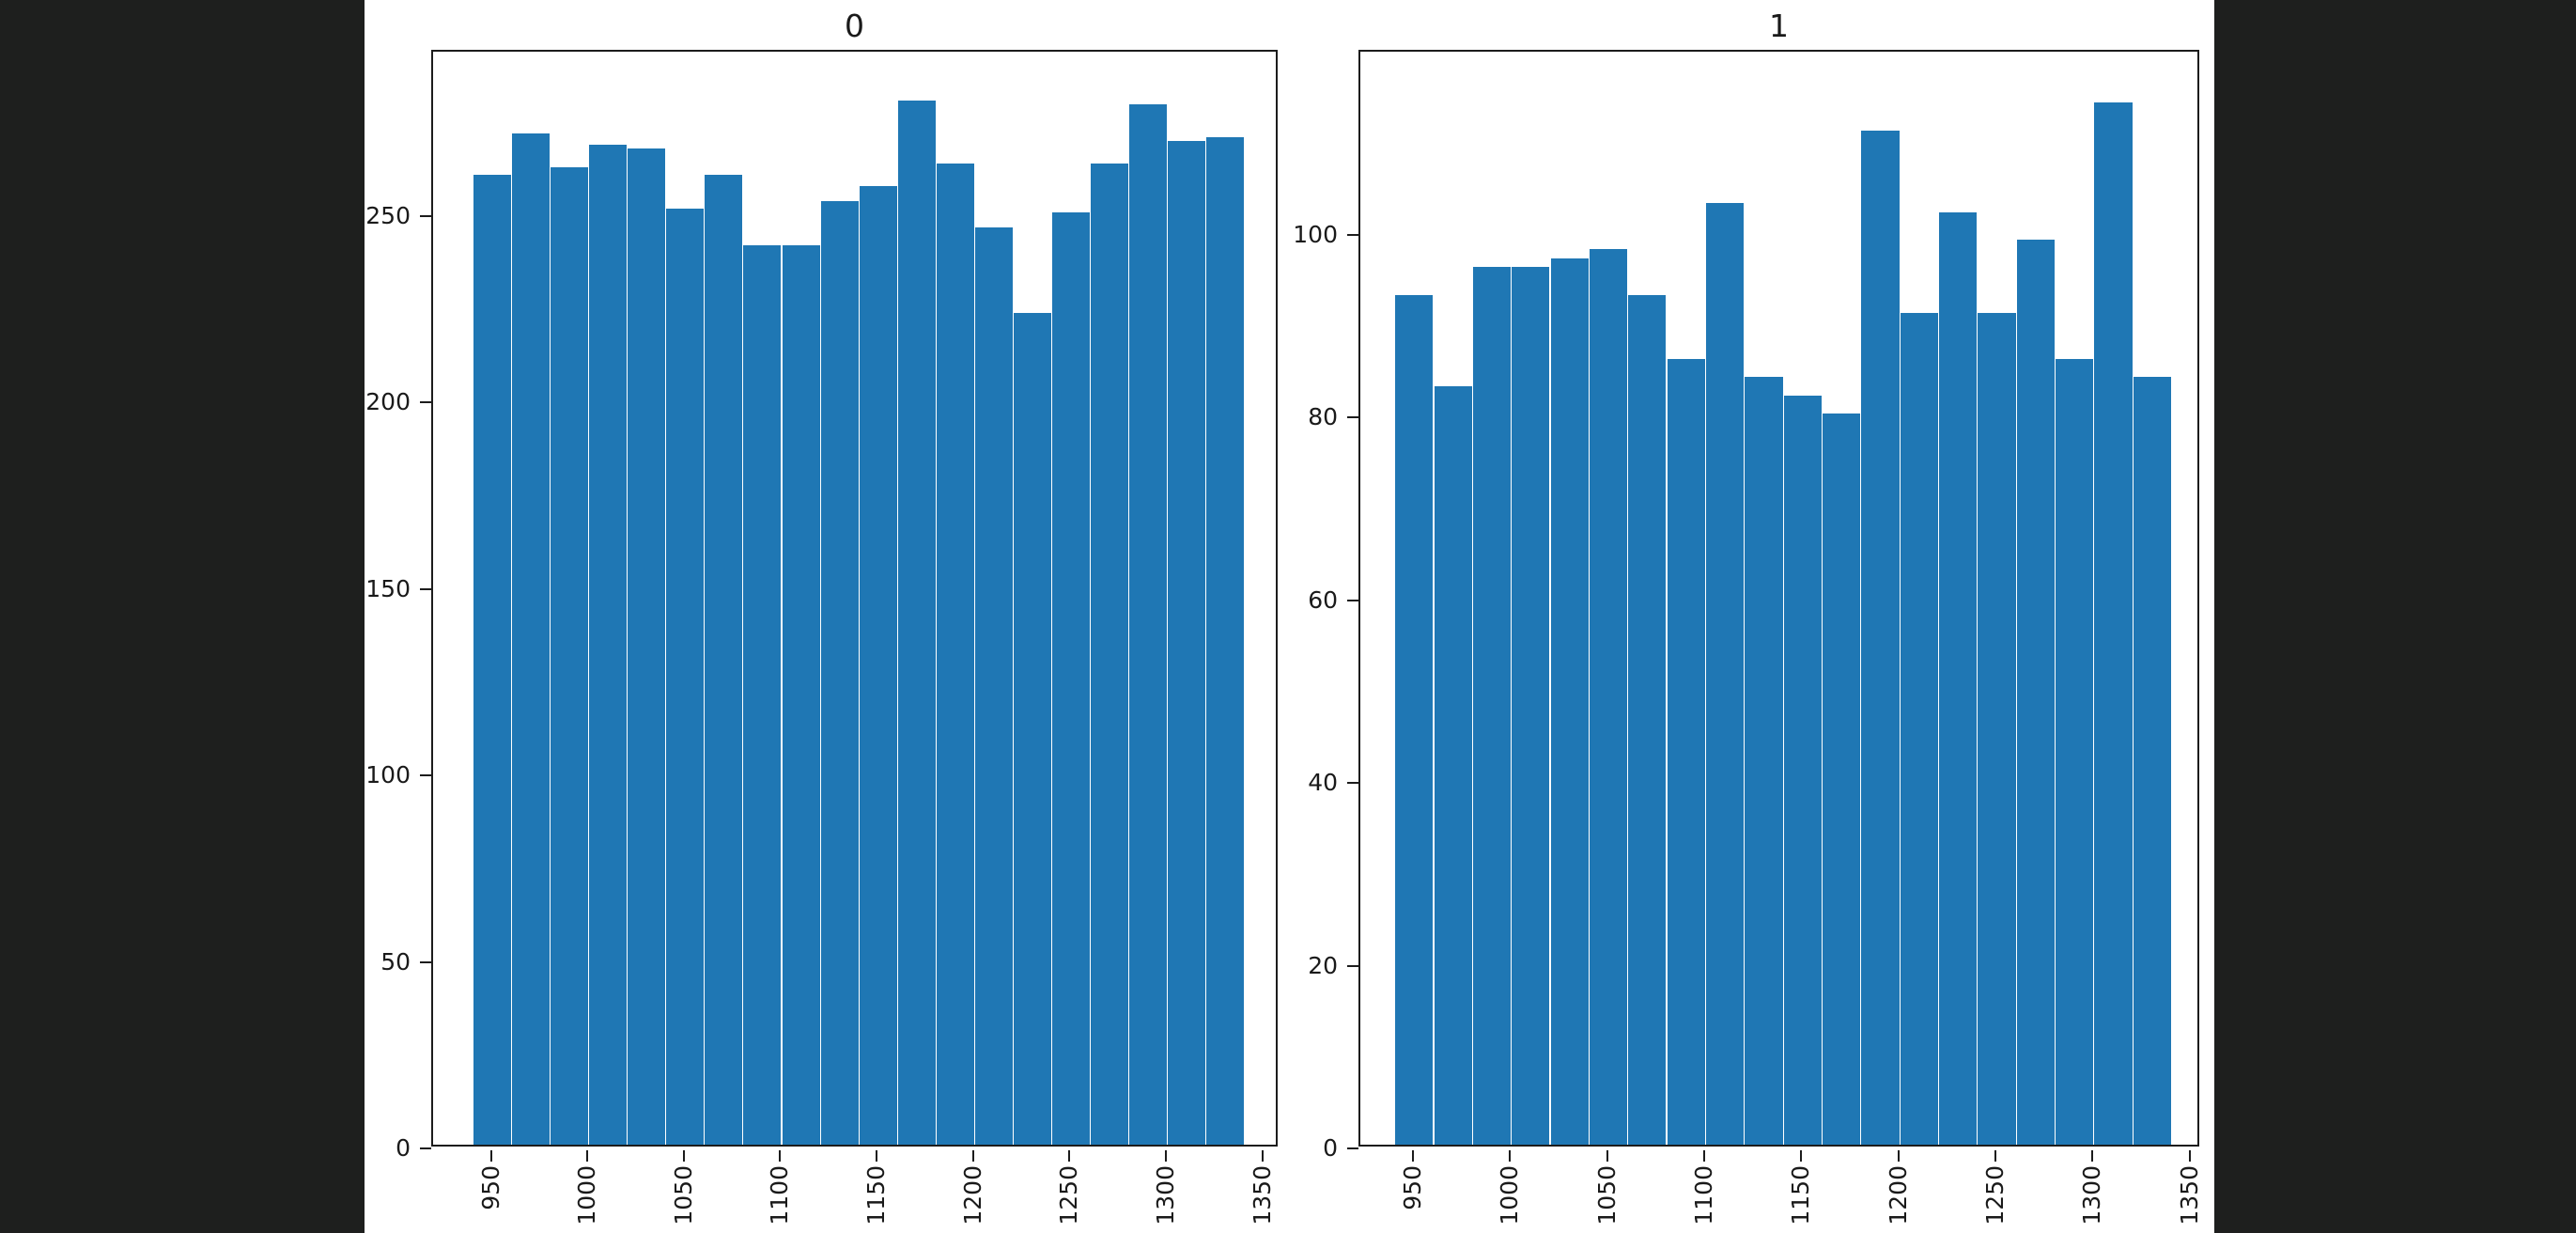 The image size is (2576, 1233). I want to click on y-tick-label: 60, so click(1323, 599).